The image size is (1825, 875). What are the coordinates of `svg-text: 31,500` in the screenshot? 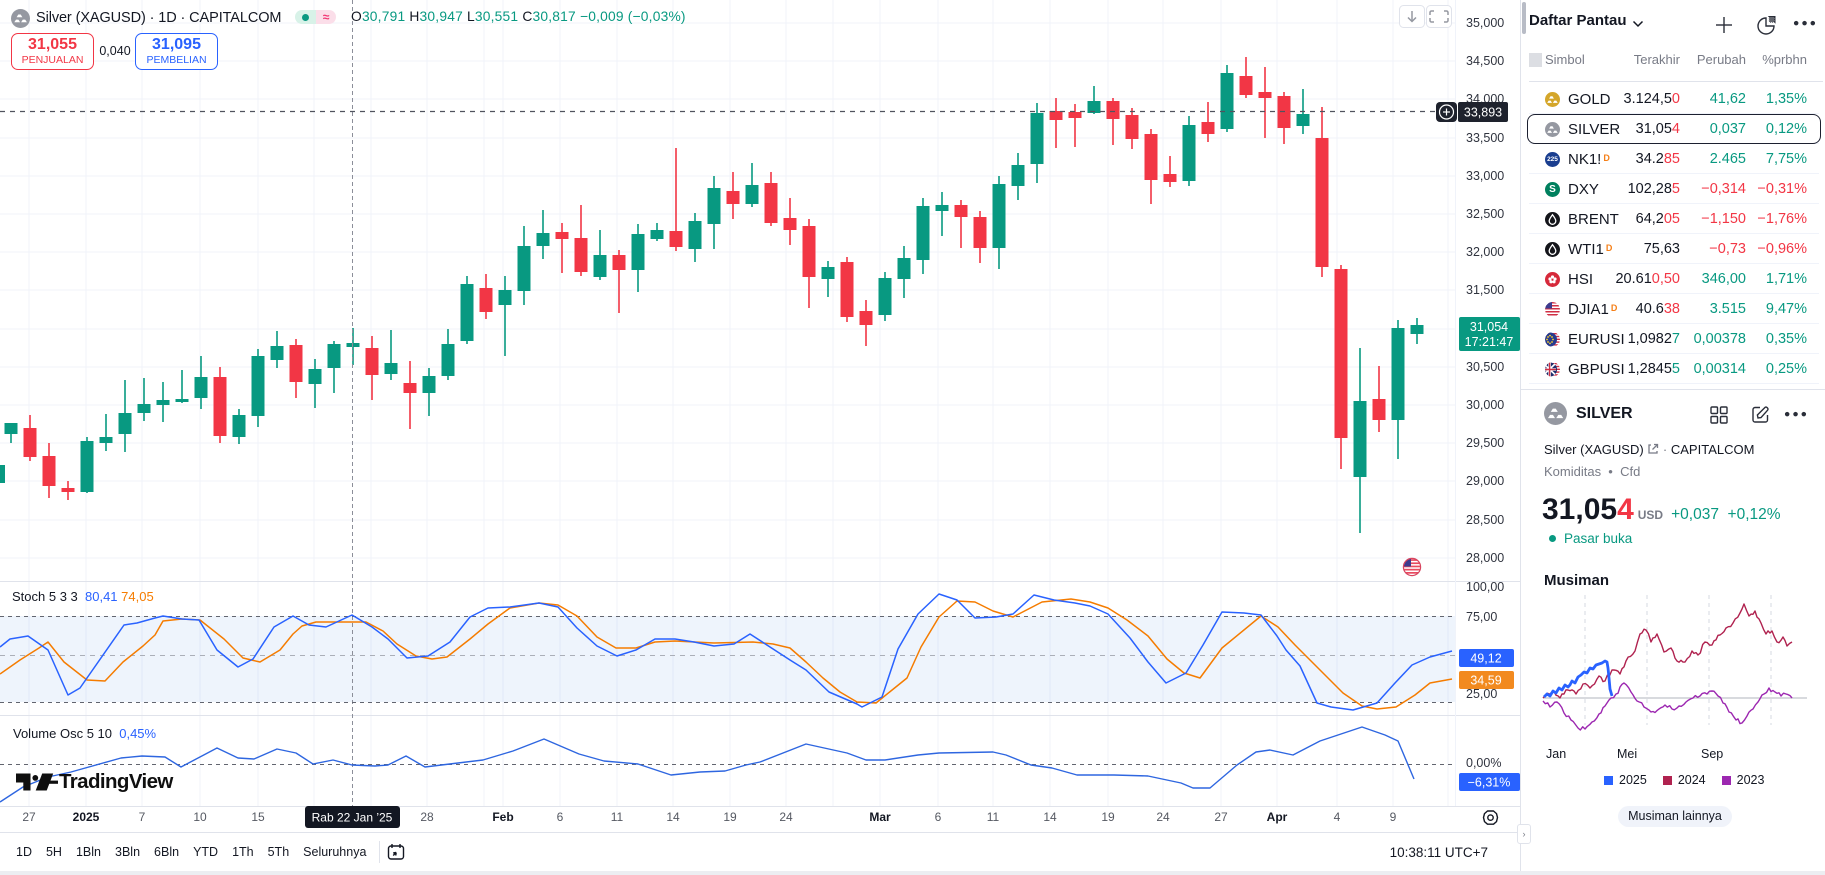 It's located at (1485, 290).